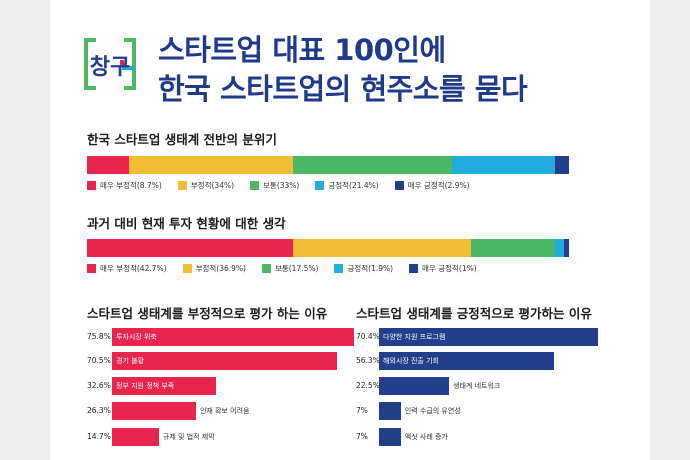 The image size is (690, 460). I want to click on legend-label: 긍정적(1.9%), so click(370, 268).